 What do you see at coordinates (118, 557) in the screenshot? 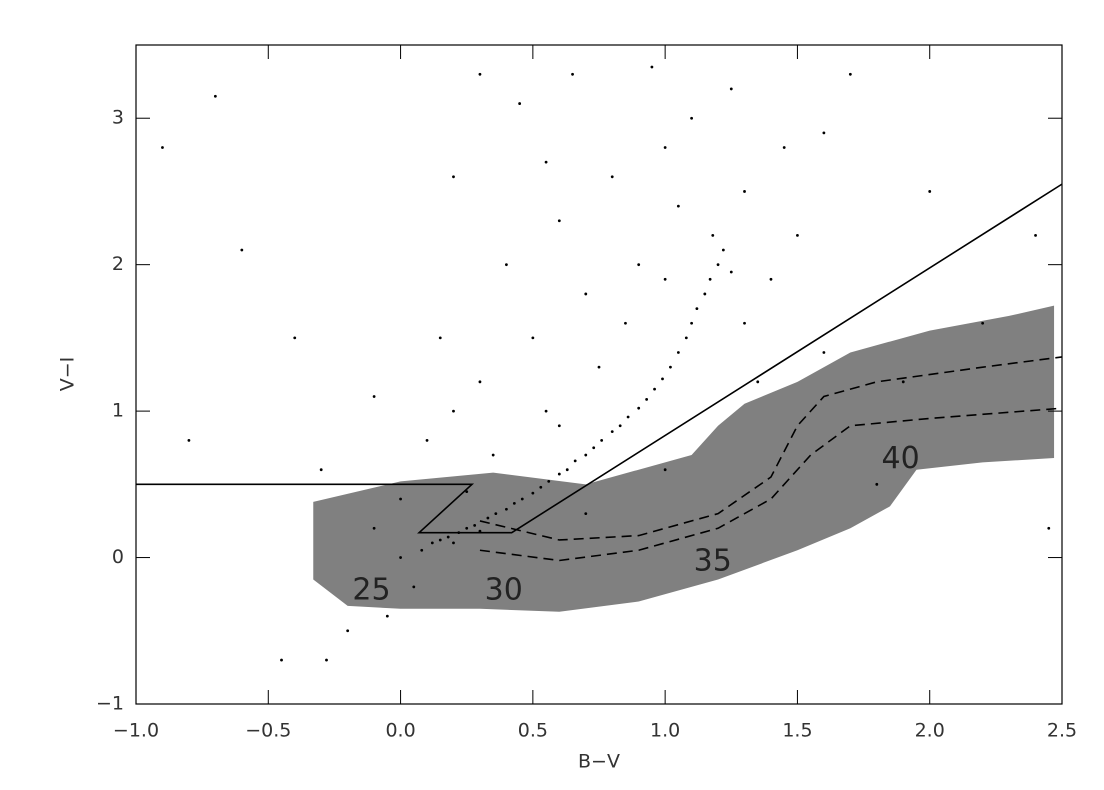
I see `y-tick-label: 0` at bounding box center [118, 557].